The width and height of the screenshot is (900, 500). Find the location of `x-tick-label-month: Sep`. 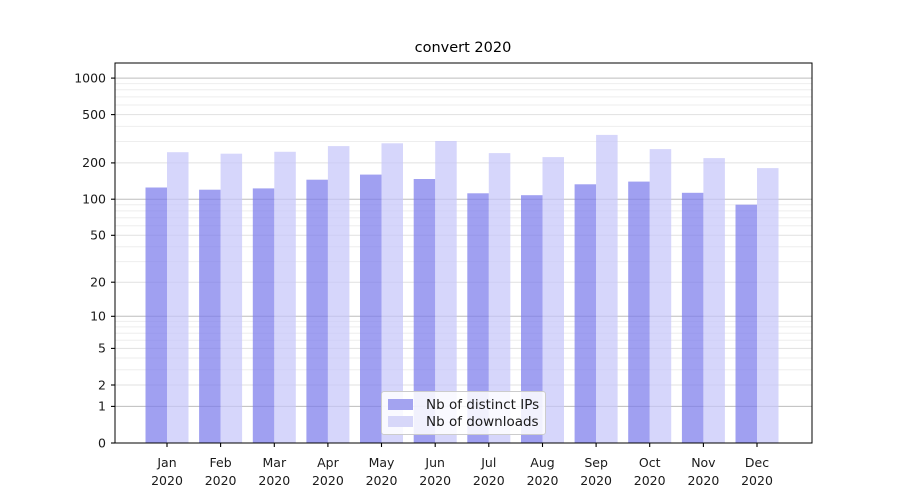

x-tick-label-month: Sep is located at coordinates (596, 462).